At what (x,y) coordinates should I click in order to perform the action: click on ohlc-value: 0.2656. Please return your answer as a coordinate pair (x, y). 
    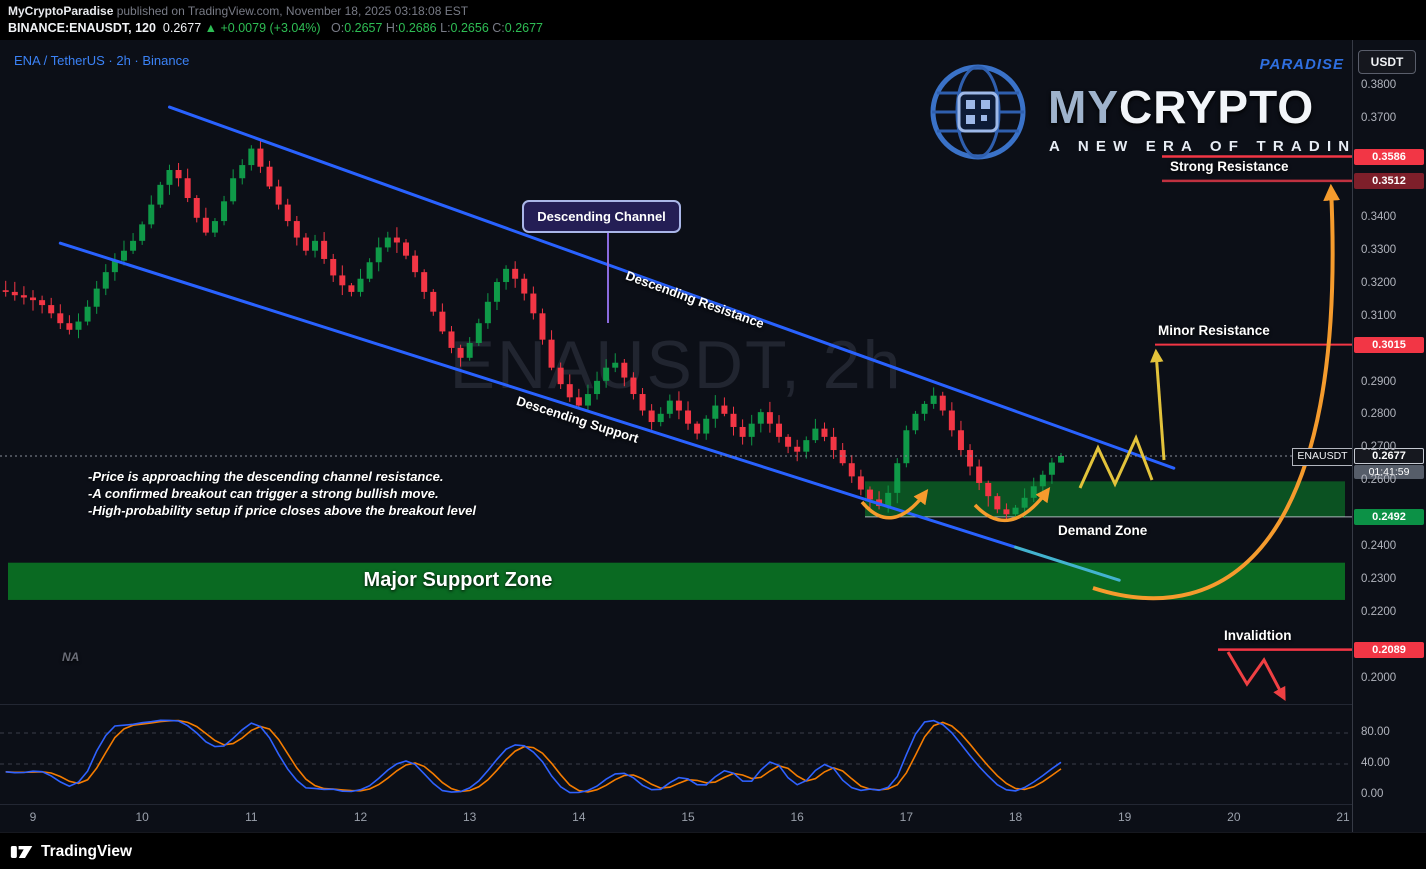
    Looking at the image, I should click on (469, 28).